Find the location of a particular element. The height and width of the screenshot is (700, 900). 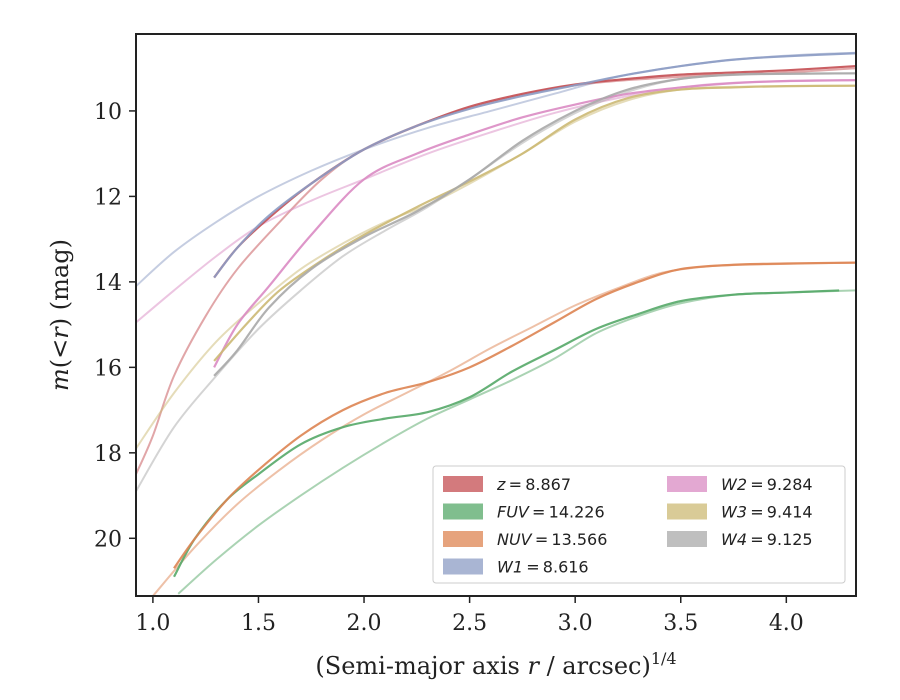

y-axis-label: m(<r) (mag) is located at coordinates (60, 315).